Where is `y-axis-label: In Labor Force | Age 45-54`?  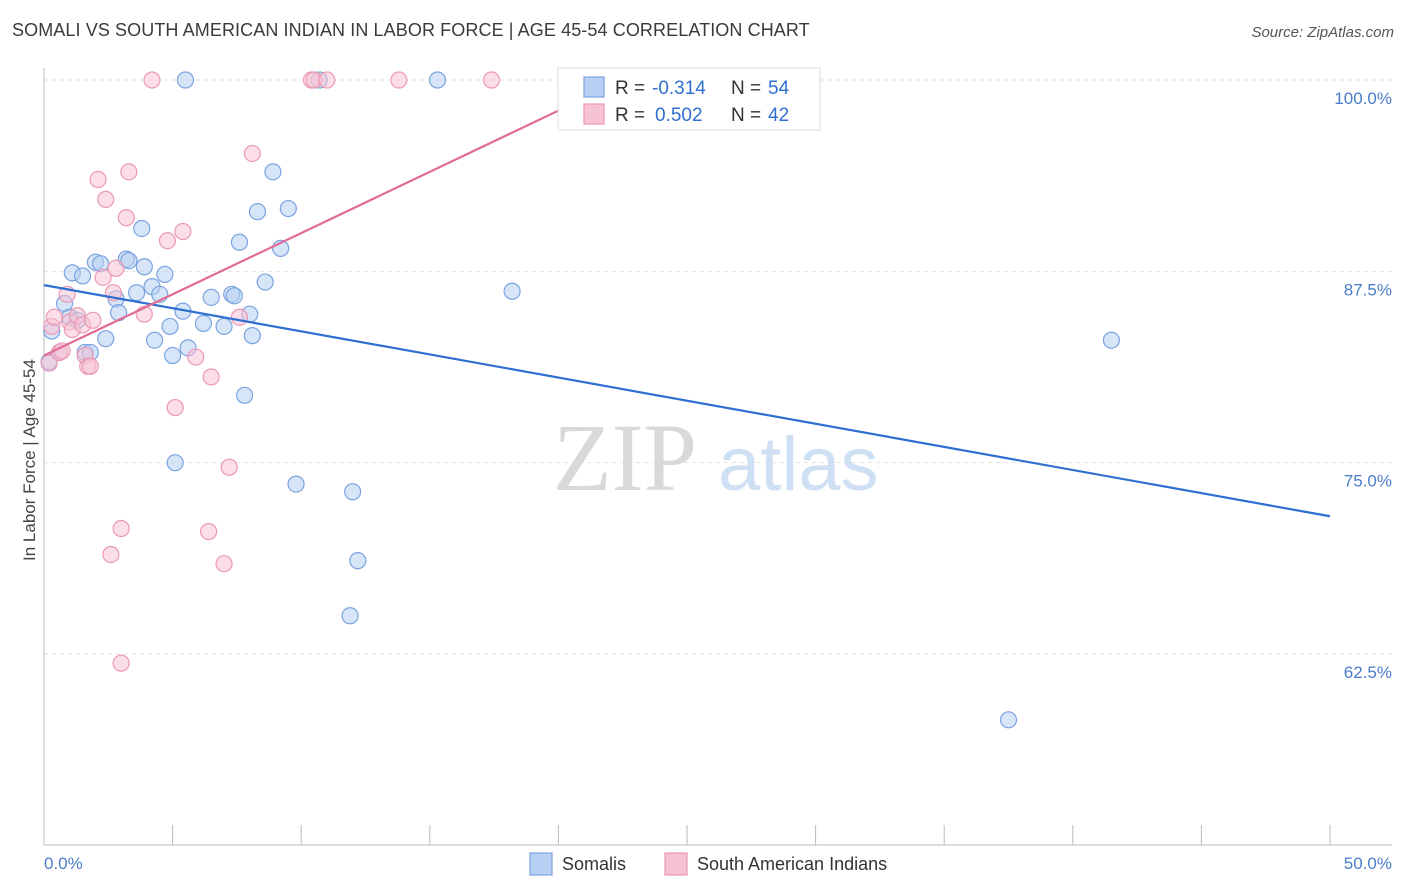 y-axis-label: In Labor Force | Age 45-54 is located at coordinates (29, 460).